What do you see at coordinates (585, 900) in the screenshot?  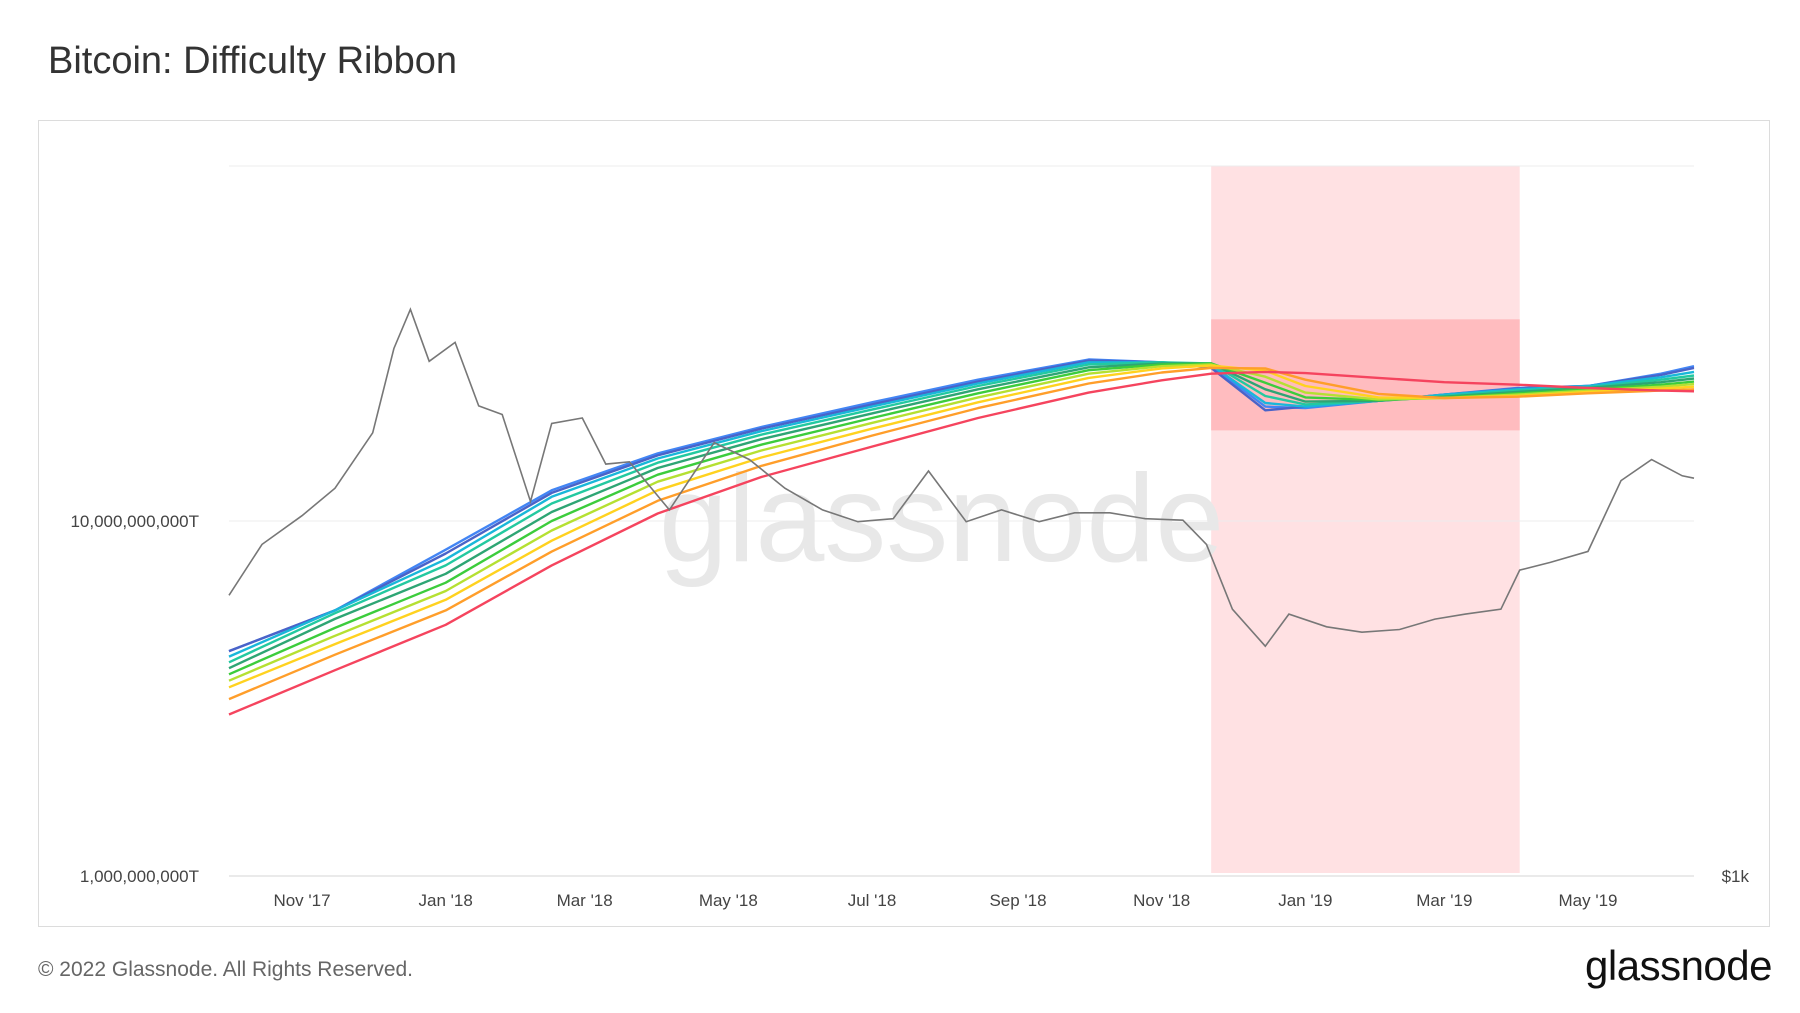 I see `x-tick-label: Mar '18` at bounding box center [585, 900].